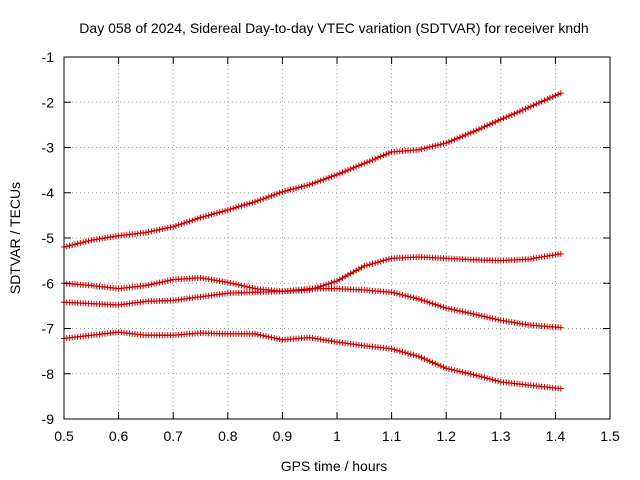  I want to click on x-tick-label: 0.8, so click(228, 436).